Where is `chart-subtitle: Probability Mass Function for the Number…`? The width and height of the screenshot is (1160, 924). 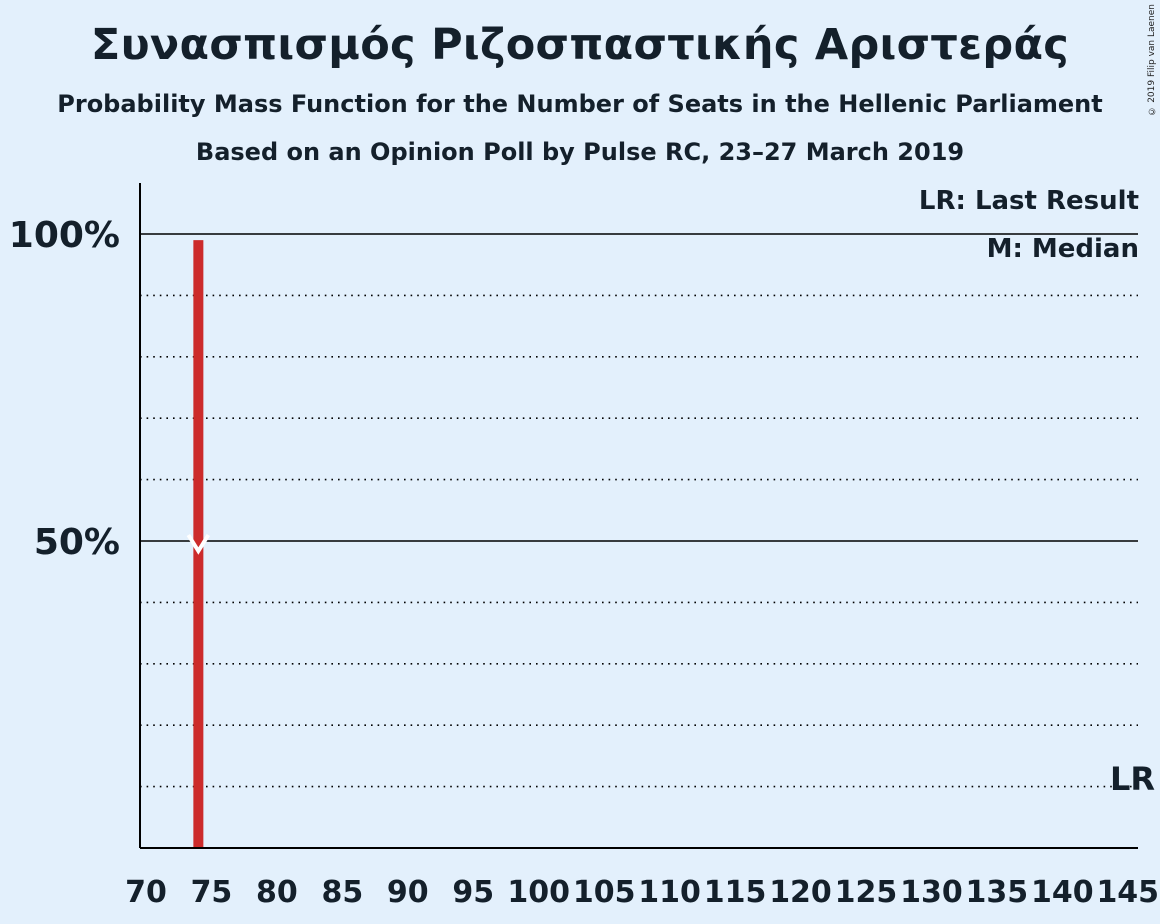 chart-subtitle: Probability Mass Function for the Number… is located at coordinates (580, 104).